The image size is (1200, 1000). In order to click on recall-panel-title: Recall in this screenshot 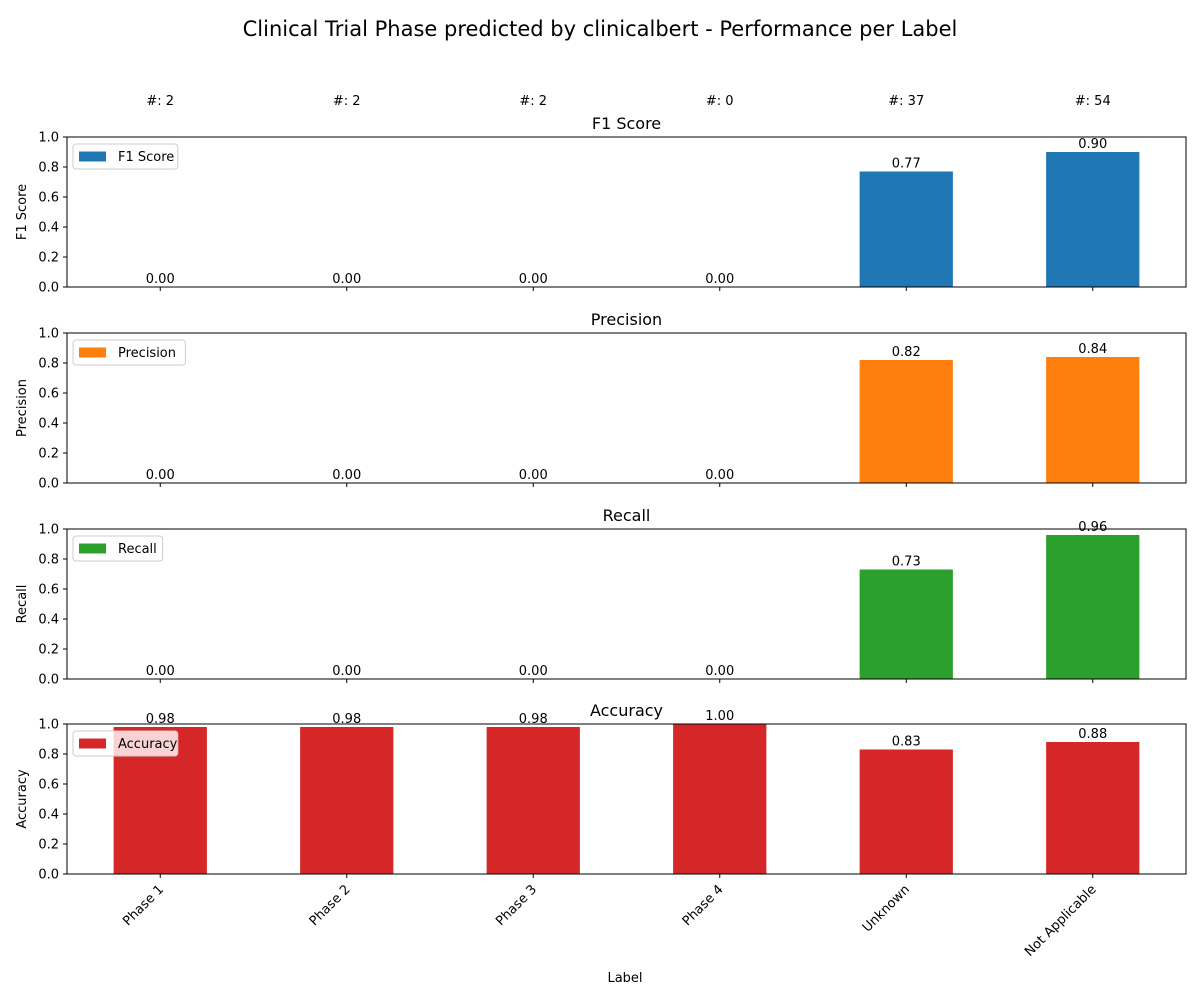, I will do `click(627, 515)`.